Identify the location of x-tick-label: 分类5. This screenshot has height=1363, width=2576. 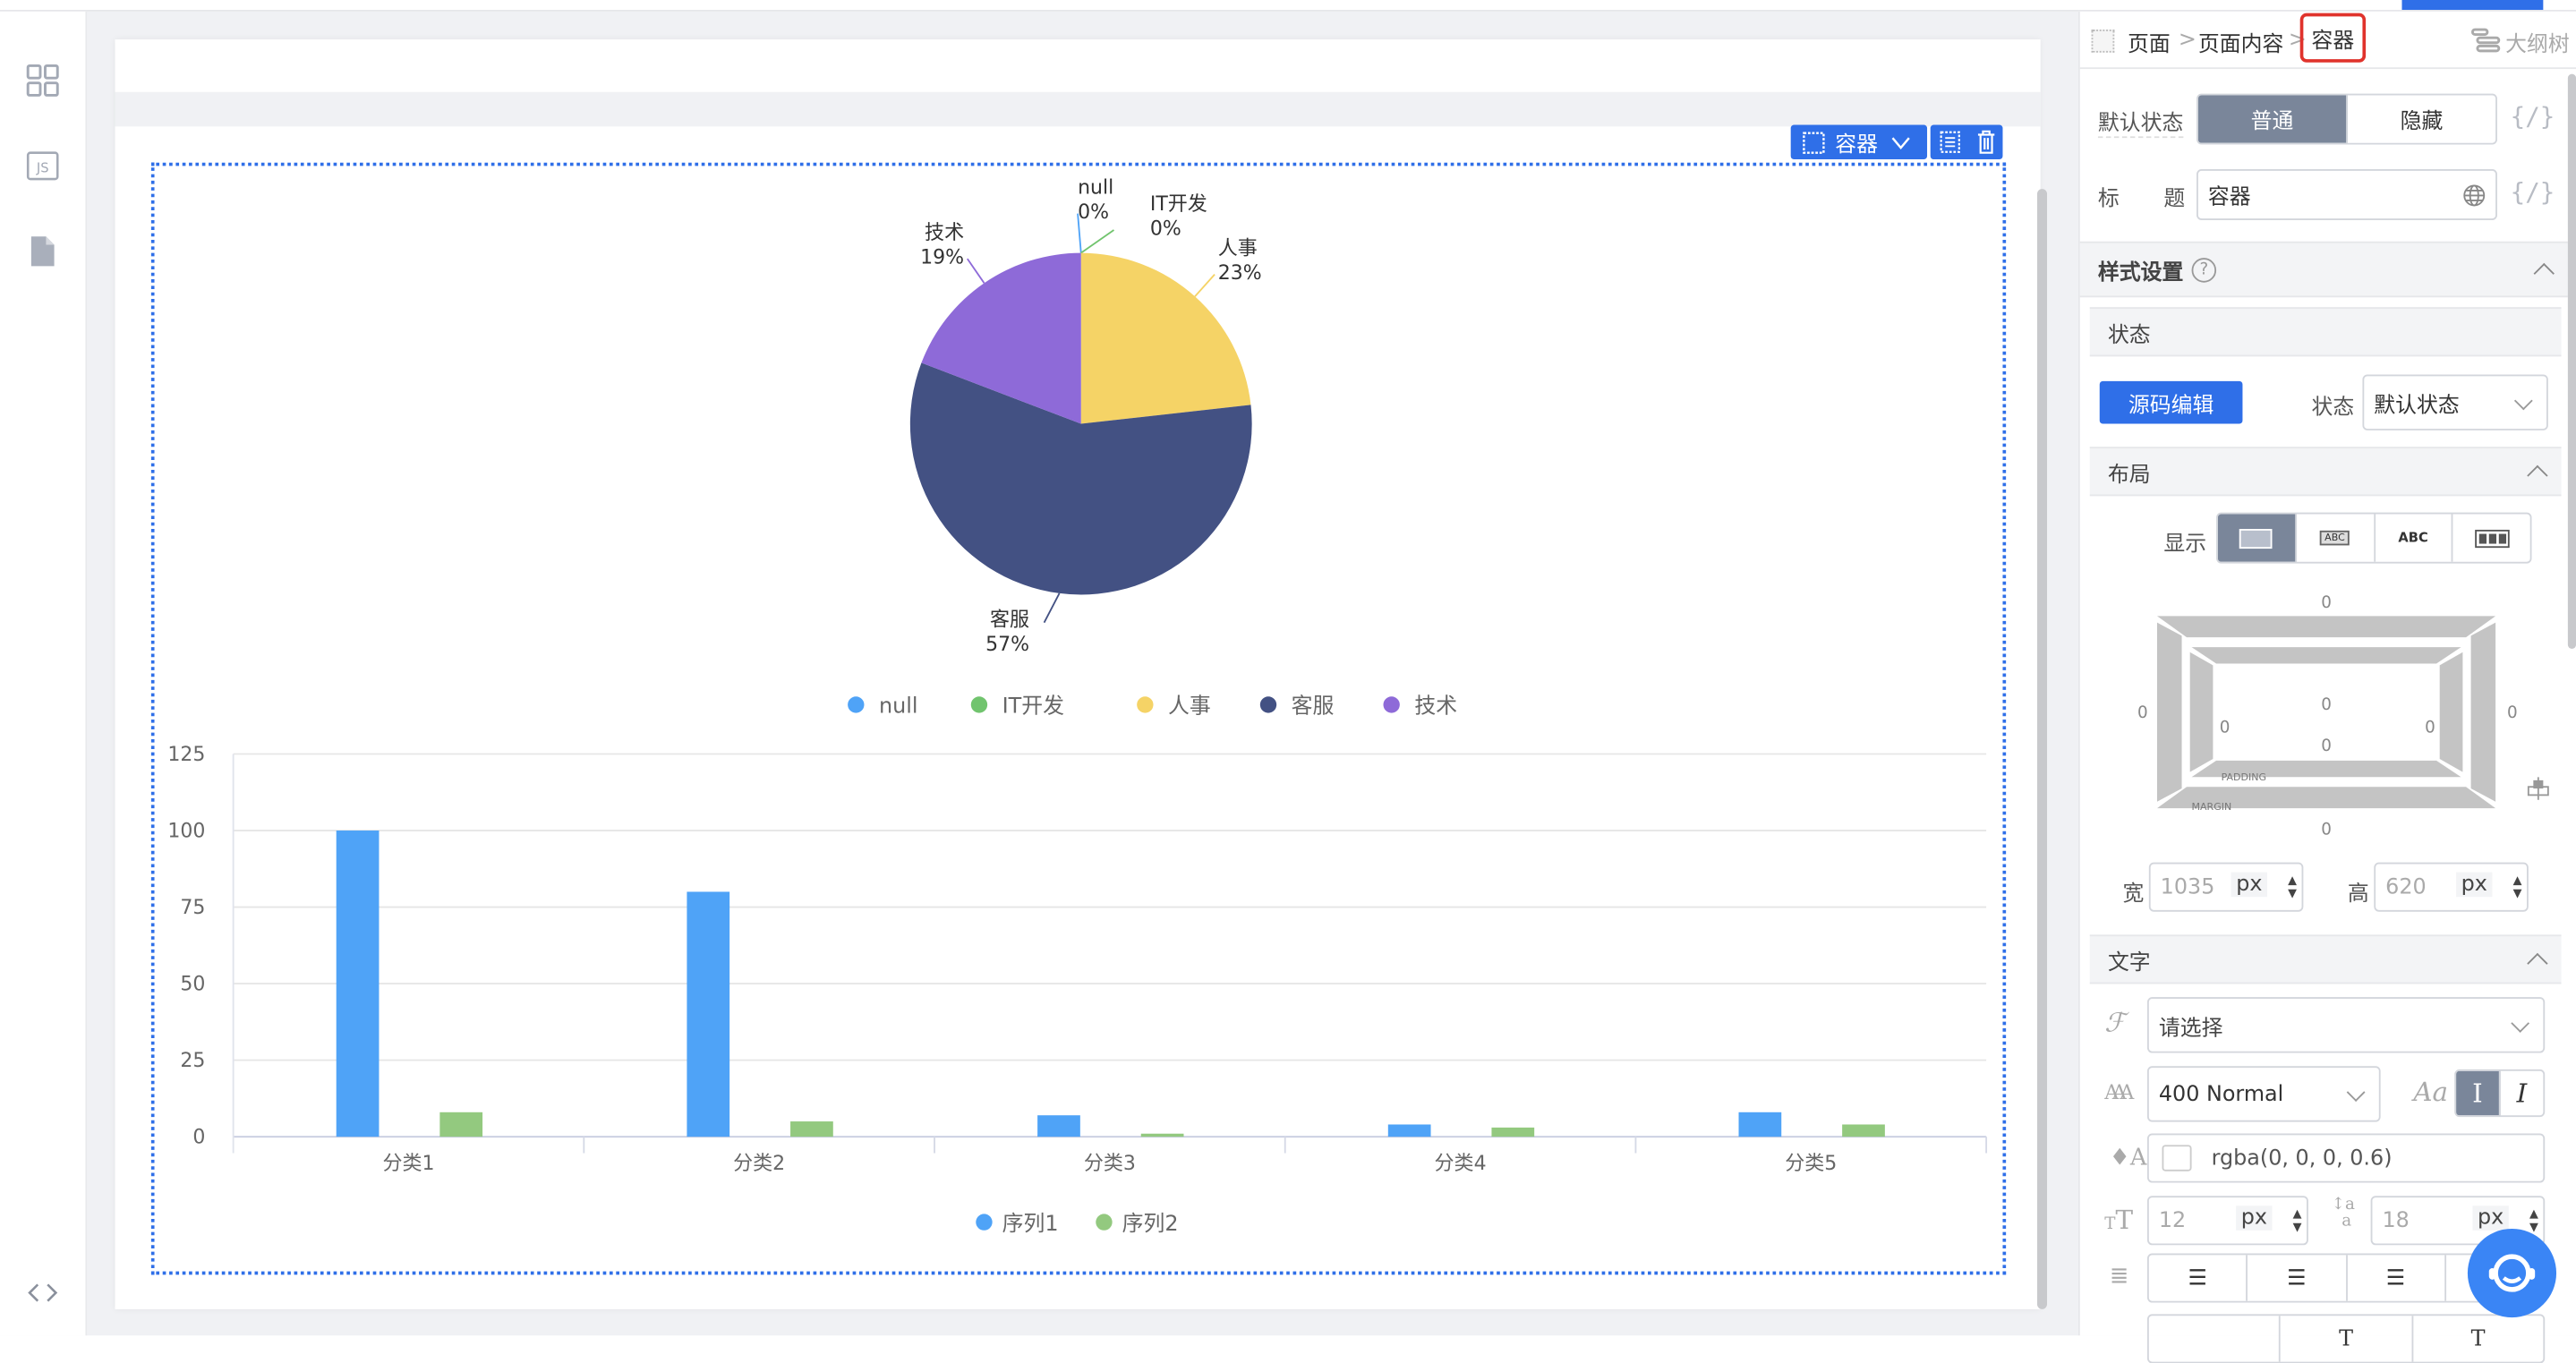
(1811, 1164).